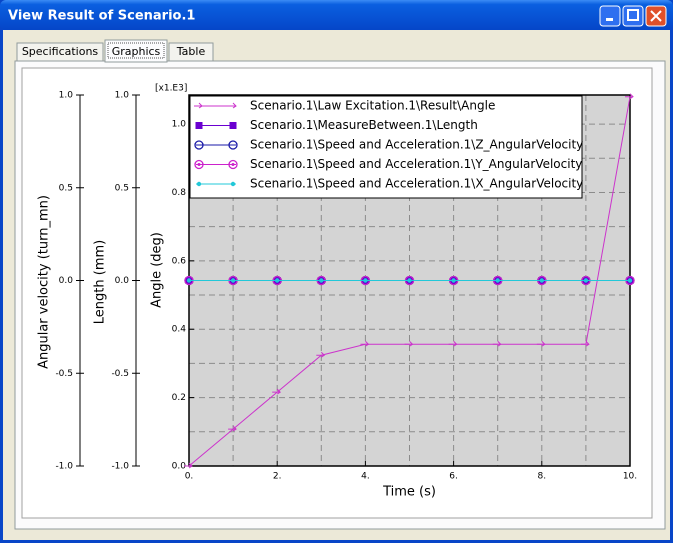 The height and width of the screenshot is (547, 673). I want to click on close-icon, so click(656, 16).